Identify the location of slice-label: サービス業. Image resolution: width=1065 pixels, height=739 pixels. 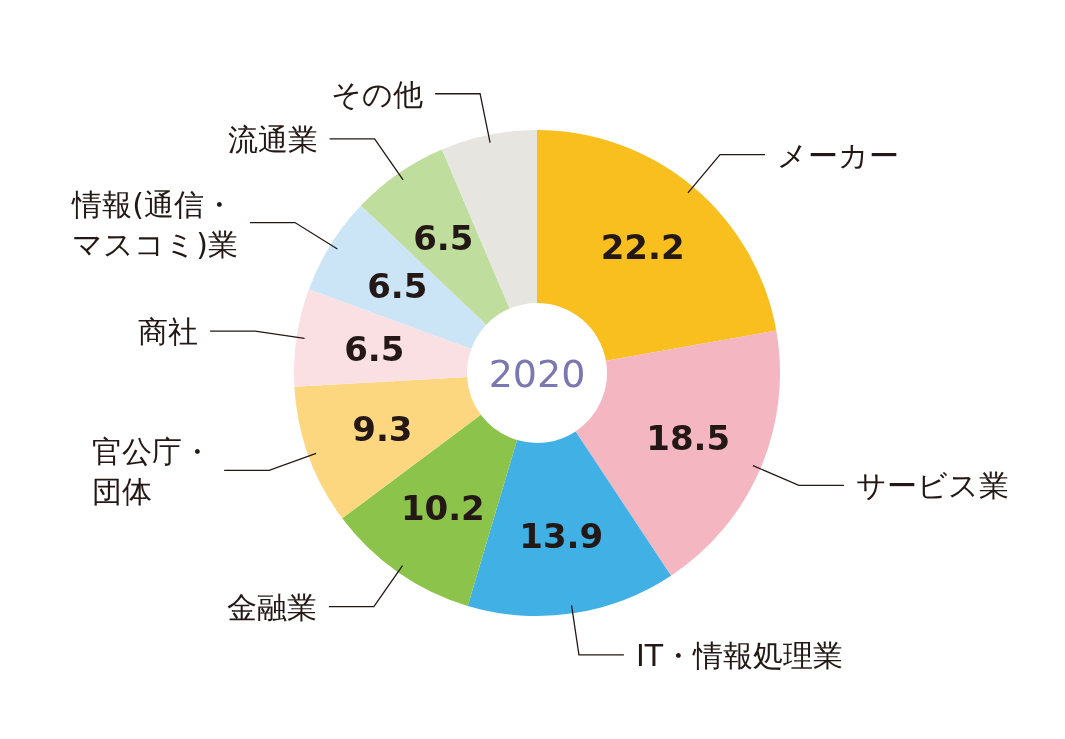
(932, 486).